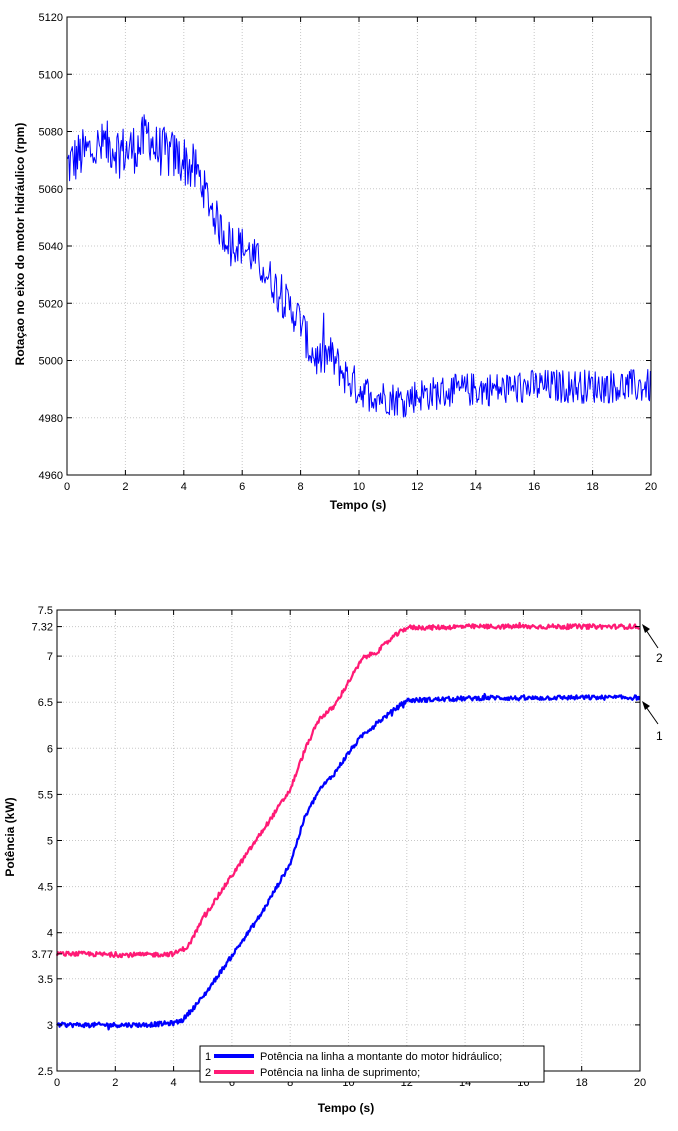 This screenshot has width=678, height=1131. Describe the element at coordinates (417, 487) in the screenshot. I see `x-tick-label: 12` at that location.